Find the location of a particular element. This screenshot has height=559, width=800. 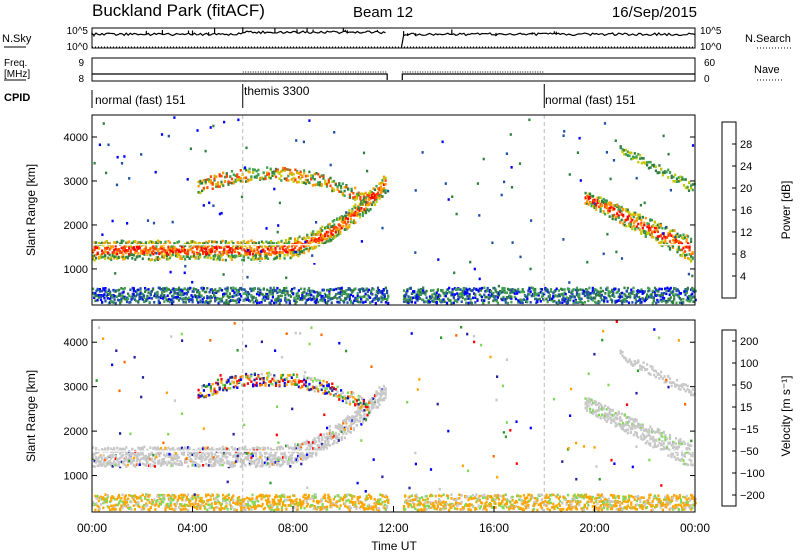

power-cell-1990 is located at coordinates (196, 242).